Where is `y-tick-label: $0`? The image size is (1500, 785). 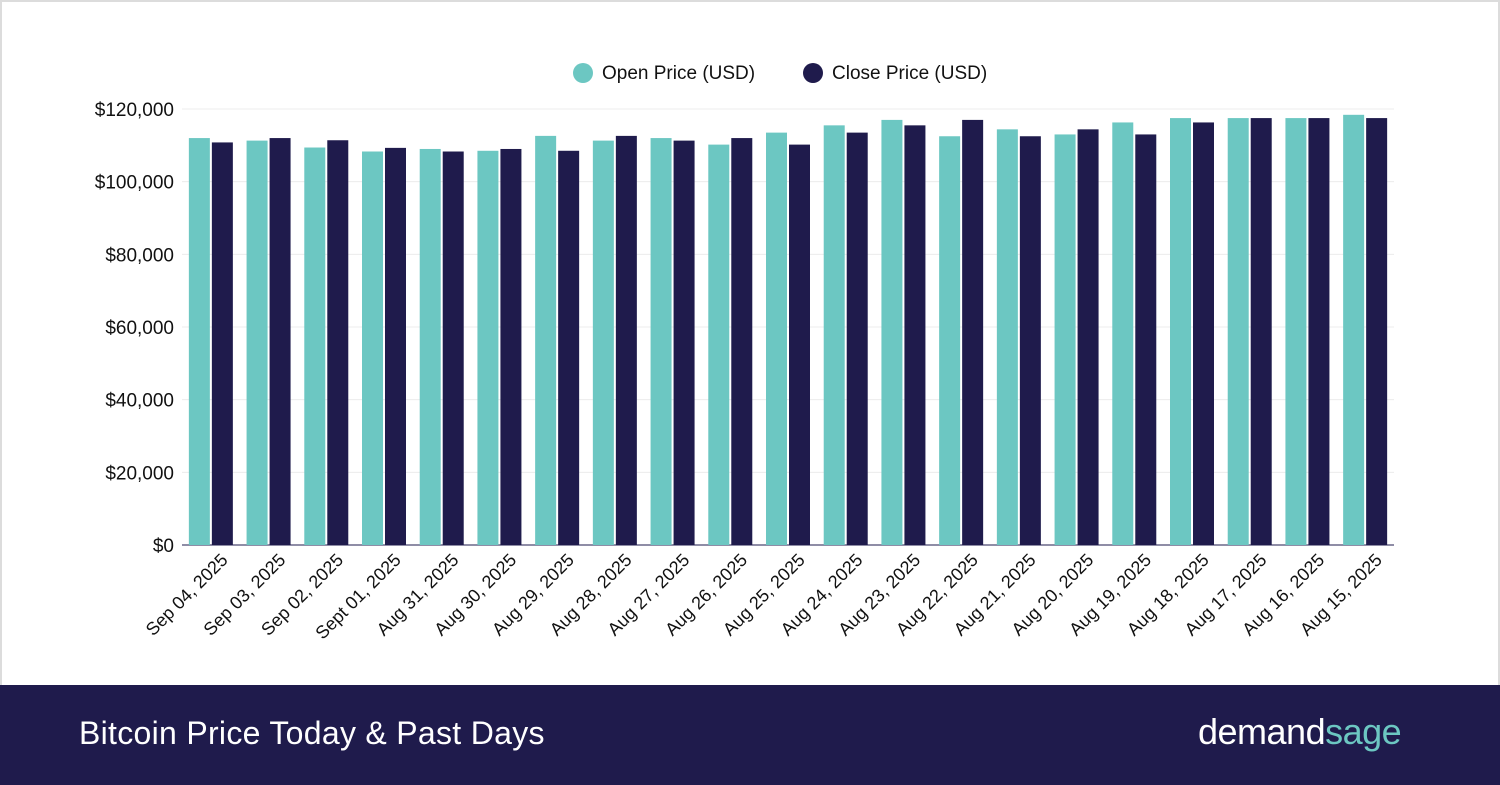
y-tick-label: $0 is located at coordinates (163, 546).